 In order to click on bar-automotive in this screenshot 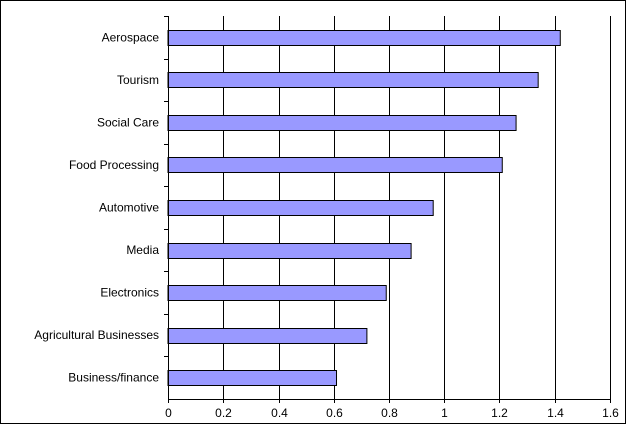, I will do `click(300, 208)`.